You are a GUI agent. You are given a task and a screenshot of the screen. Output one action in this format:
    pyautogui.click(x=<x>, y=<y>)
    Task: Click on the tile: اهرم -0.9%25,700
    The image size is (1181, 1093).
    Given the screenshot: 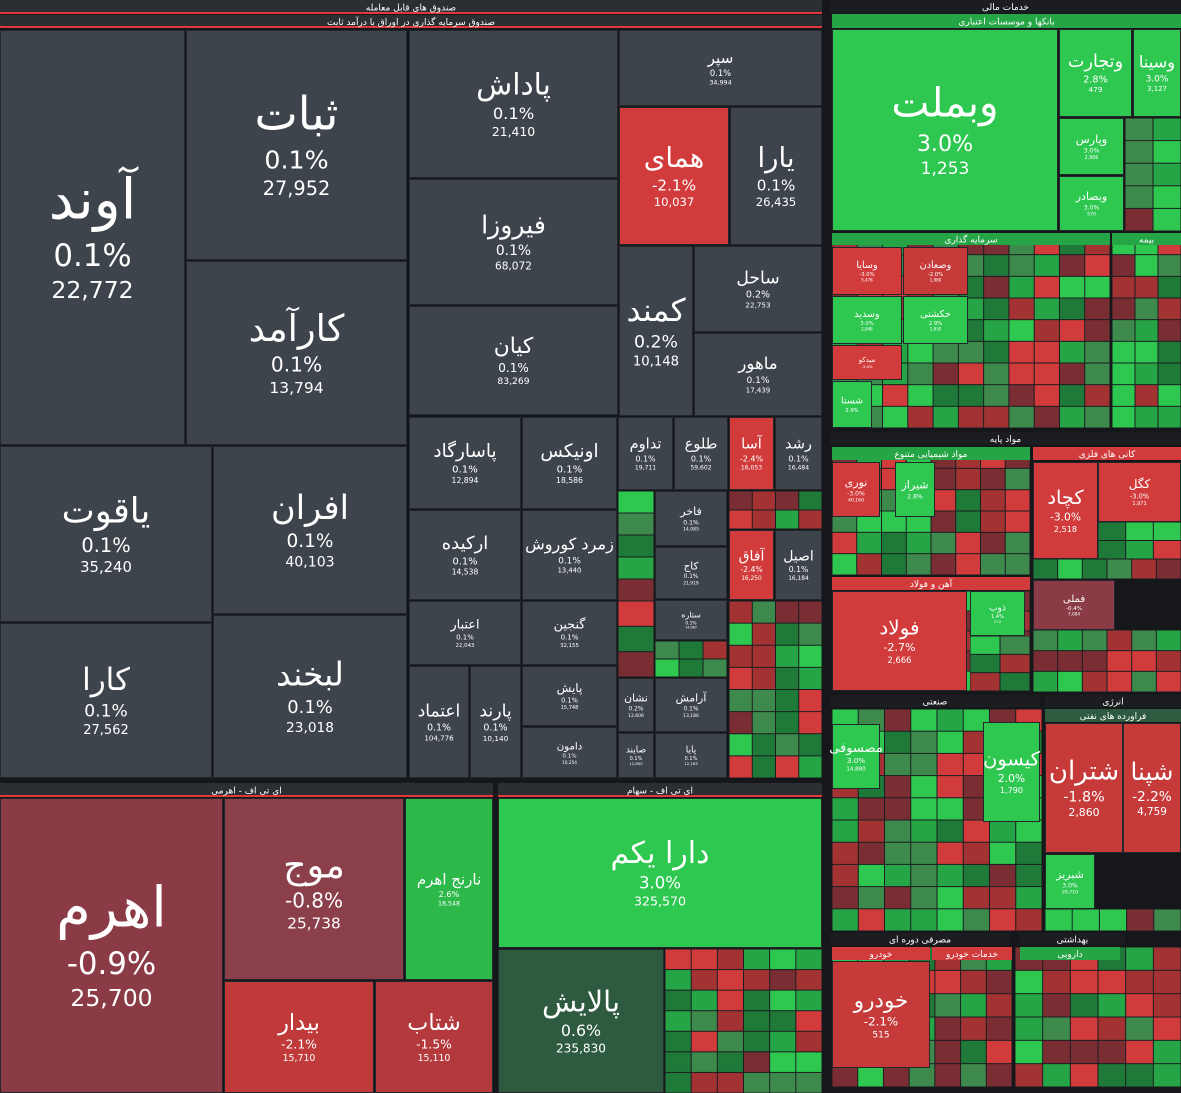 What is the action you would take?
    pyautogui.click(x=111, y=945)
    